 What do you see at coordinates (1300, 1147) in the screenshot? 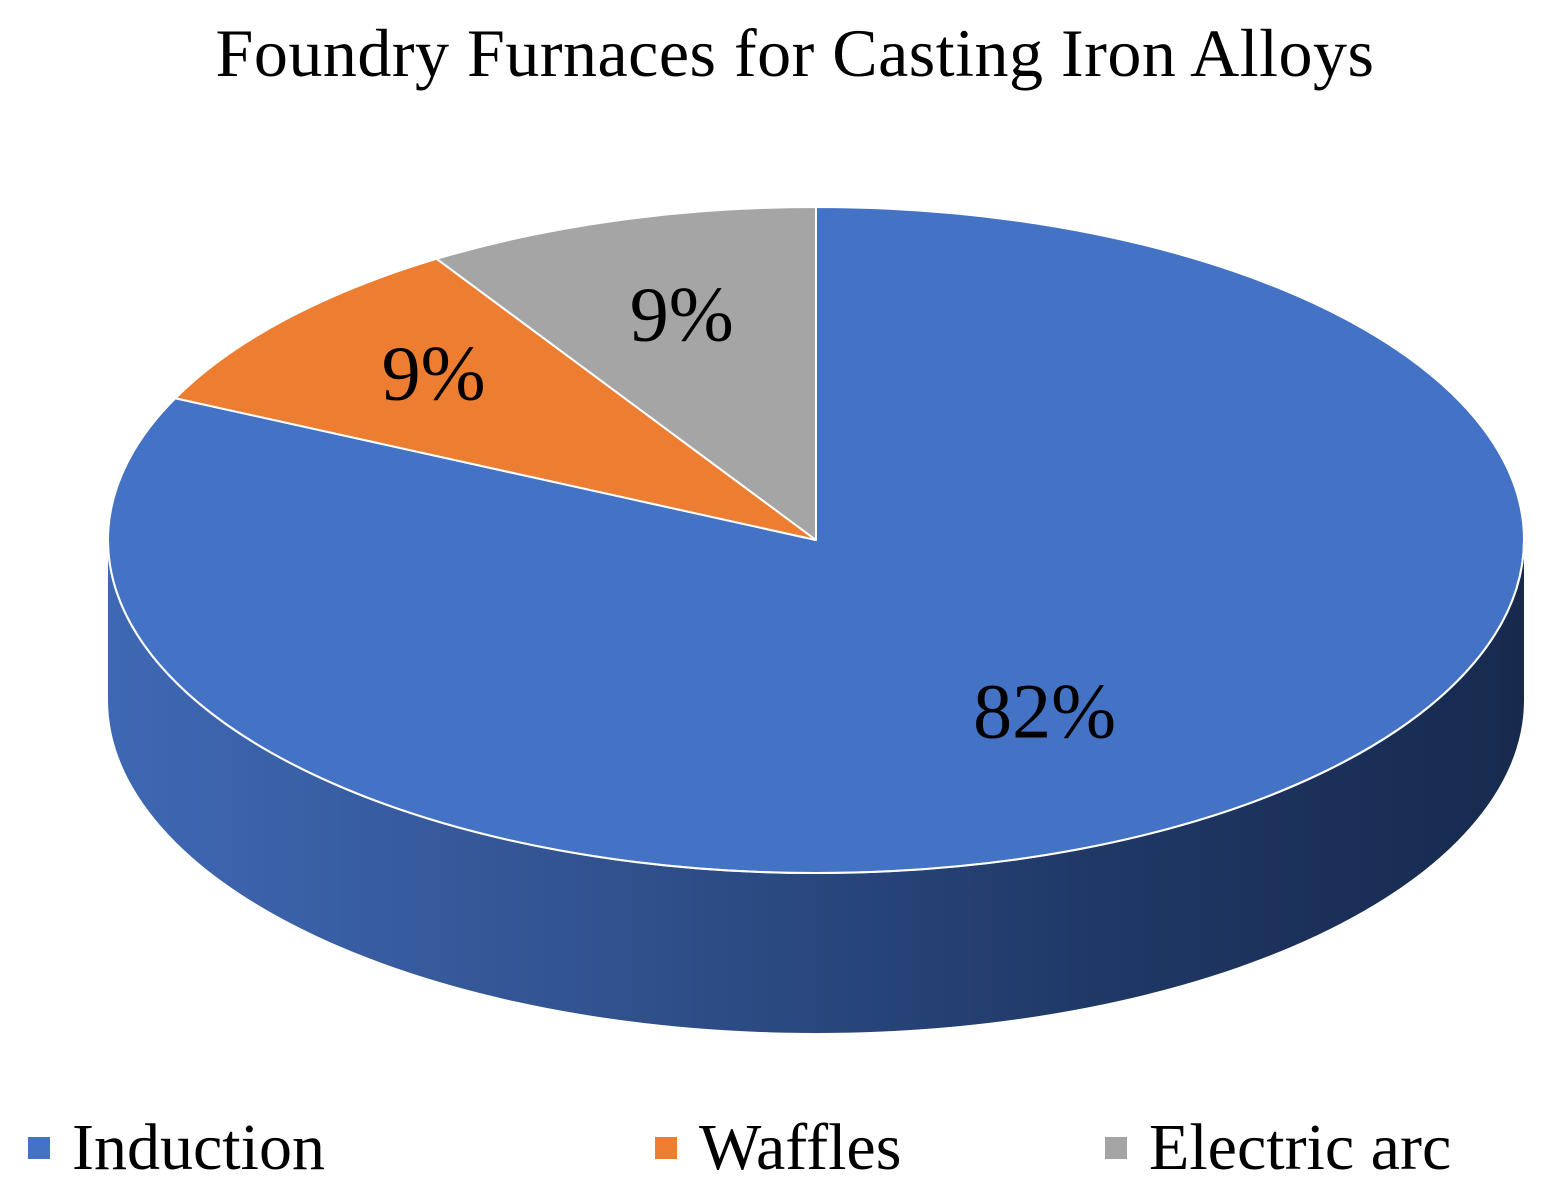
I see `legend-label-electric-arc: Electric arc` at bounding box center [1300, 1147].